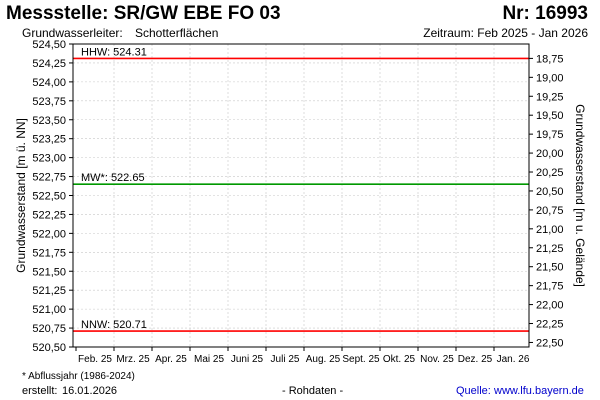 The height and width of the screenshot is (400, 600). Describe the element at coordinates (49, 291) in the screenshot. I see `y-tick-label: 521,25` at that location.